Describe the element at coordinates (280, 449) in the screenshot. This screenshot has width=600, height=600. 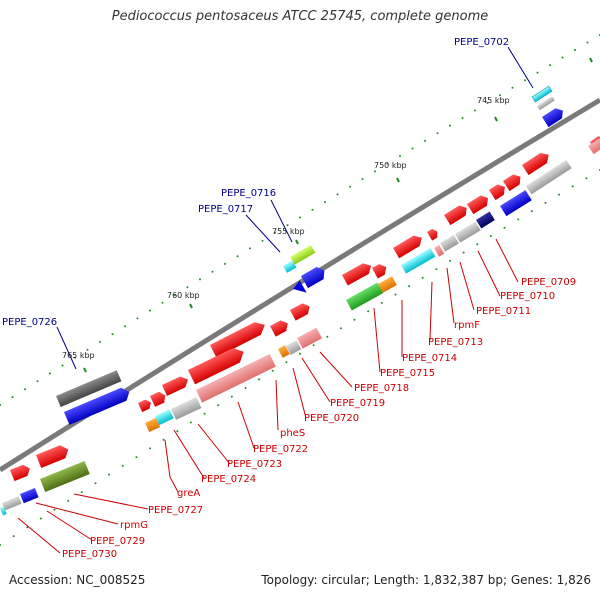
I see `gene-label: PEPE_0722` at that location.